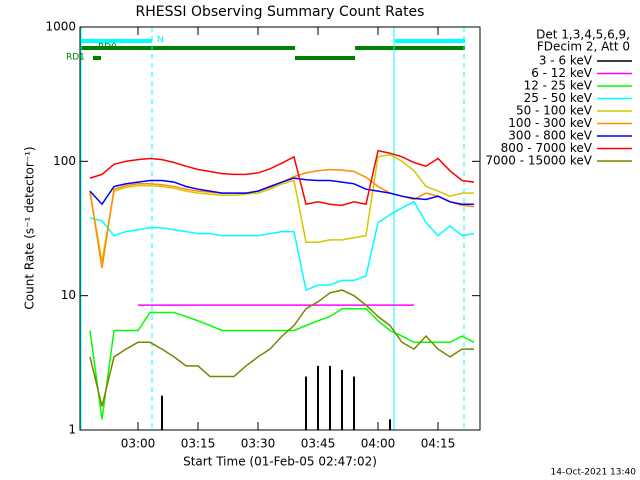 The width and height of the screenshot is (640, 480). What do you see at coordinates (280, 12) in the screenshot?
I see `chart-title: RHESSI Observing Summary Count Rates` at bounding box center [280, 12].